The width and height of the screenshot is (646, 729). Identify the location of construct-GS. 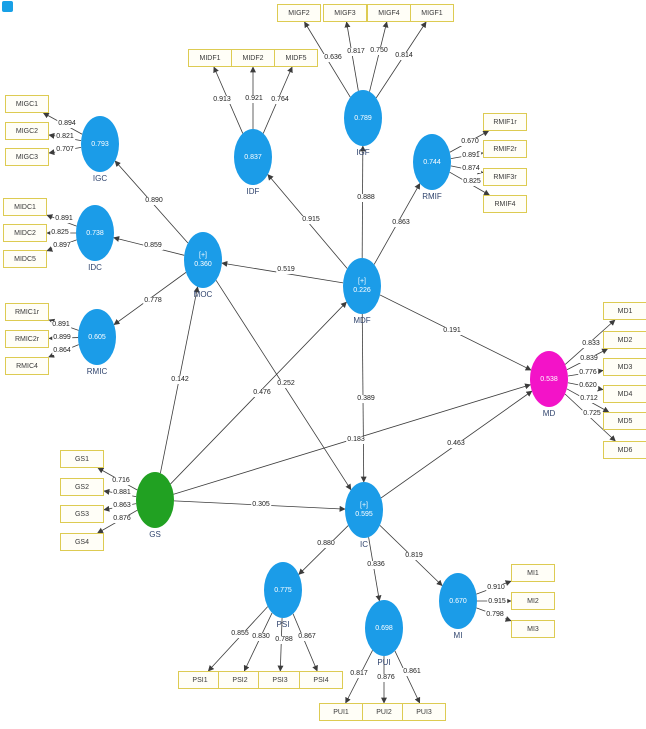
(155, 500).